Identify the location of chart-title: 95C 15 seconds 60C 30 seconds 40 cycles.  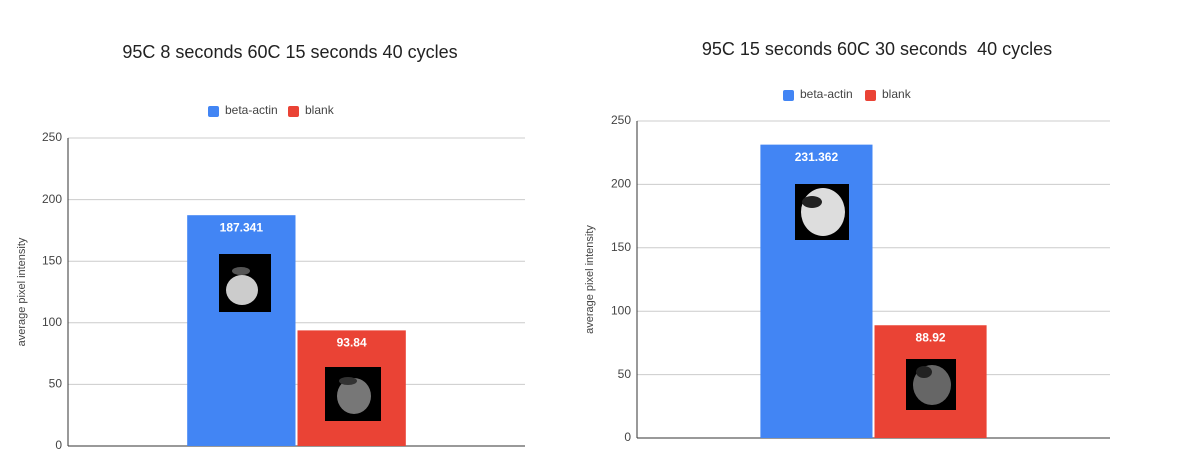
(877, 49).